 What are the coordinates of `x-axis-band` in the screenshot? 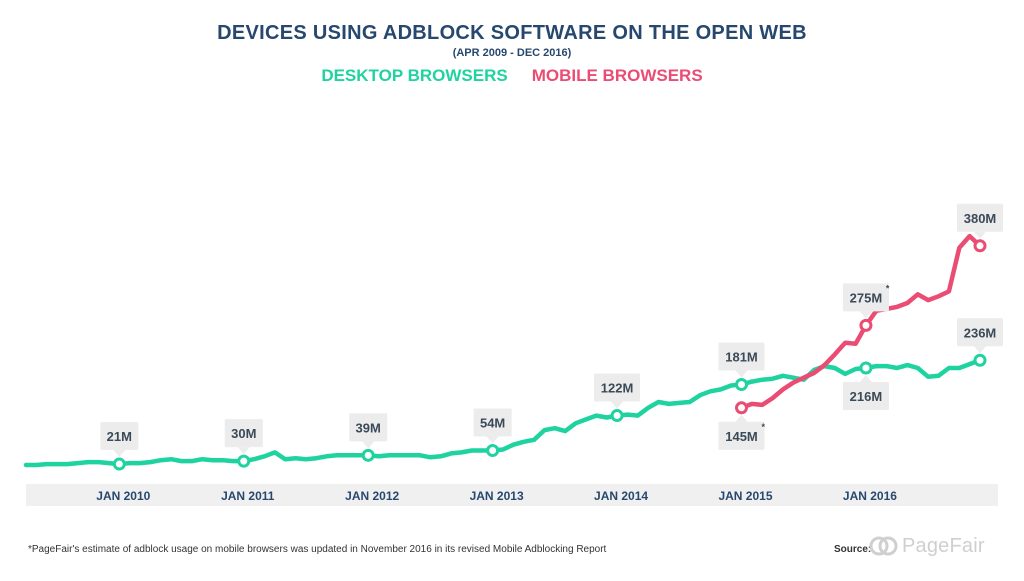 It's located at (512, 495).